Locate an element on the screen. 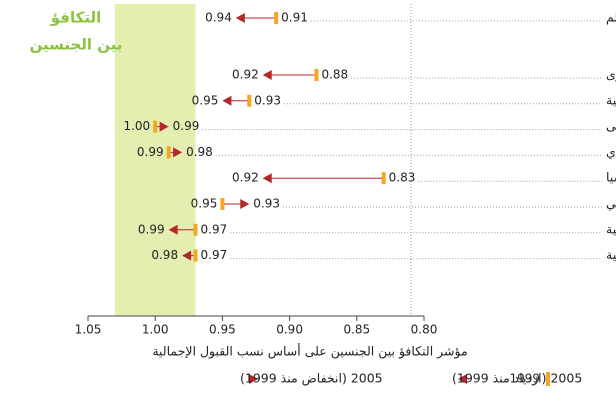  category-label: الدول العربية is located at coordinates (611, 100).